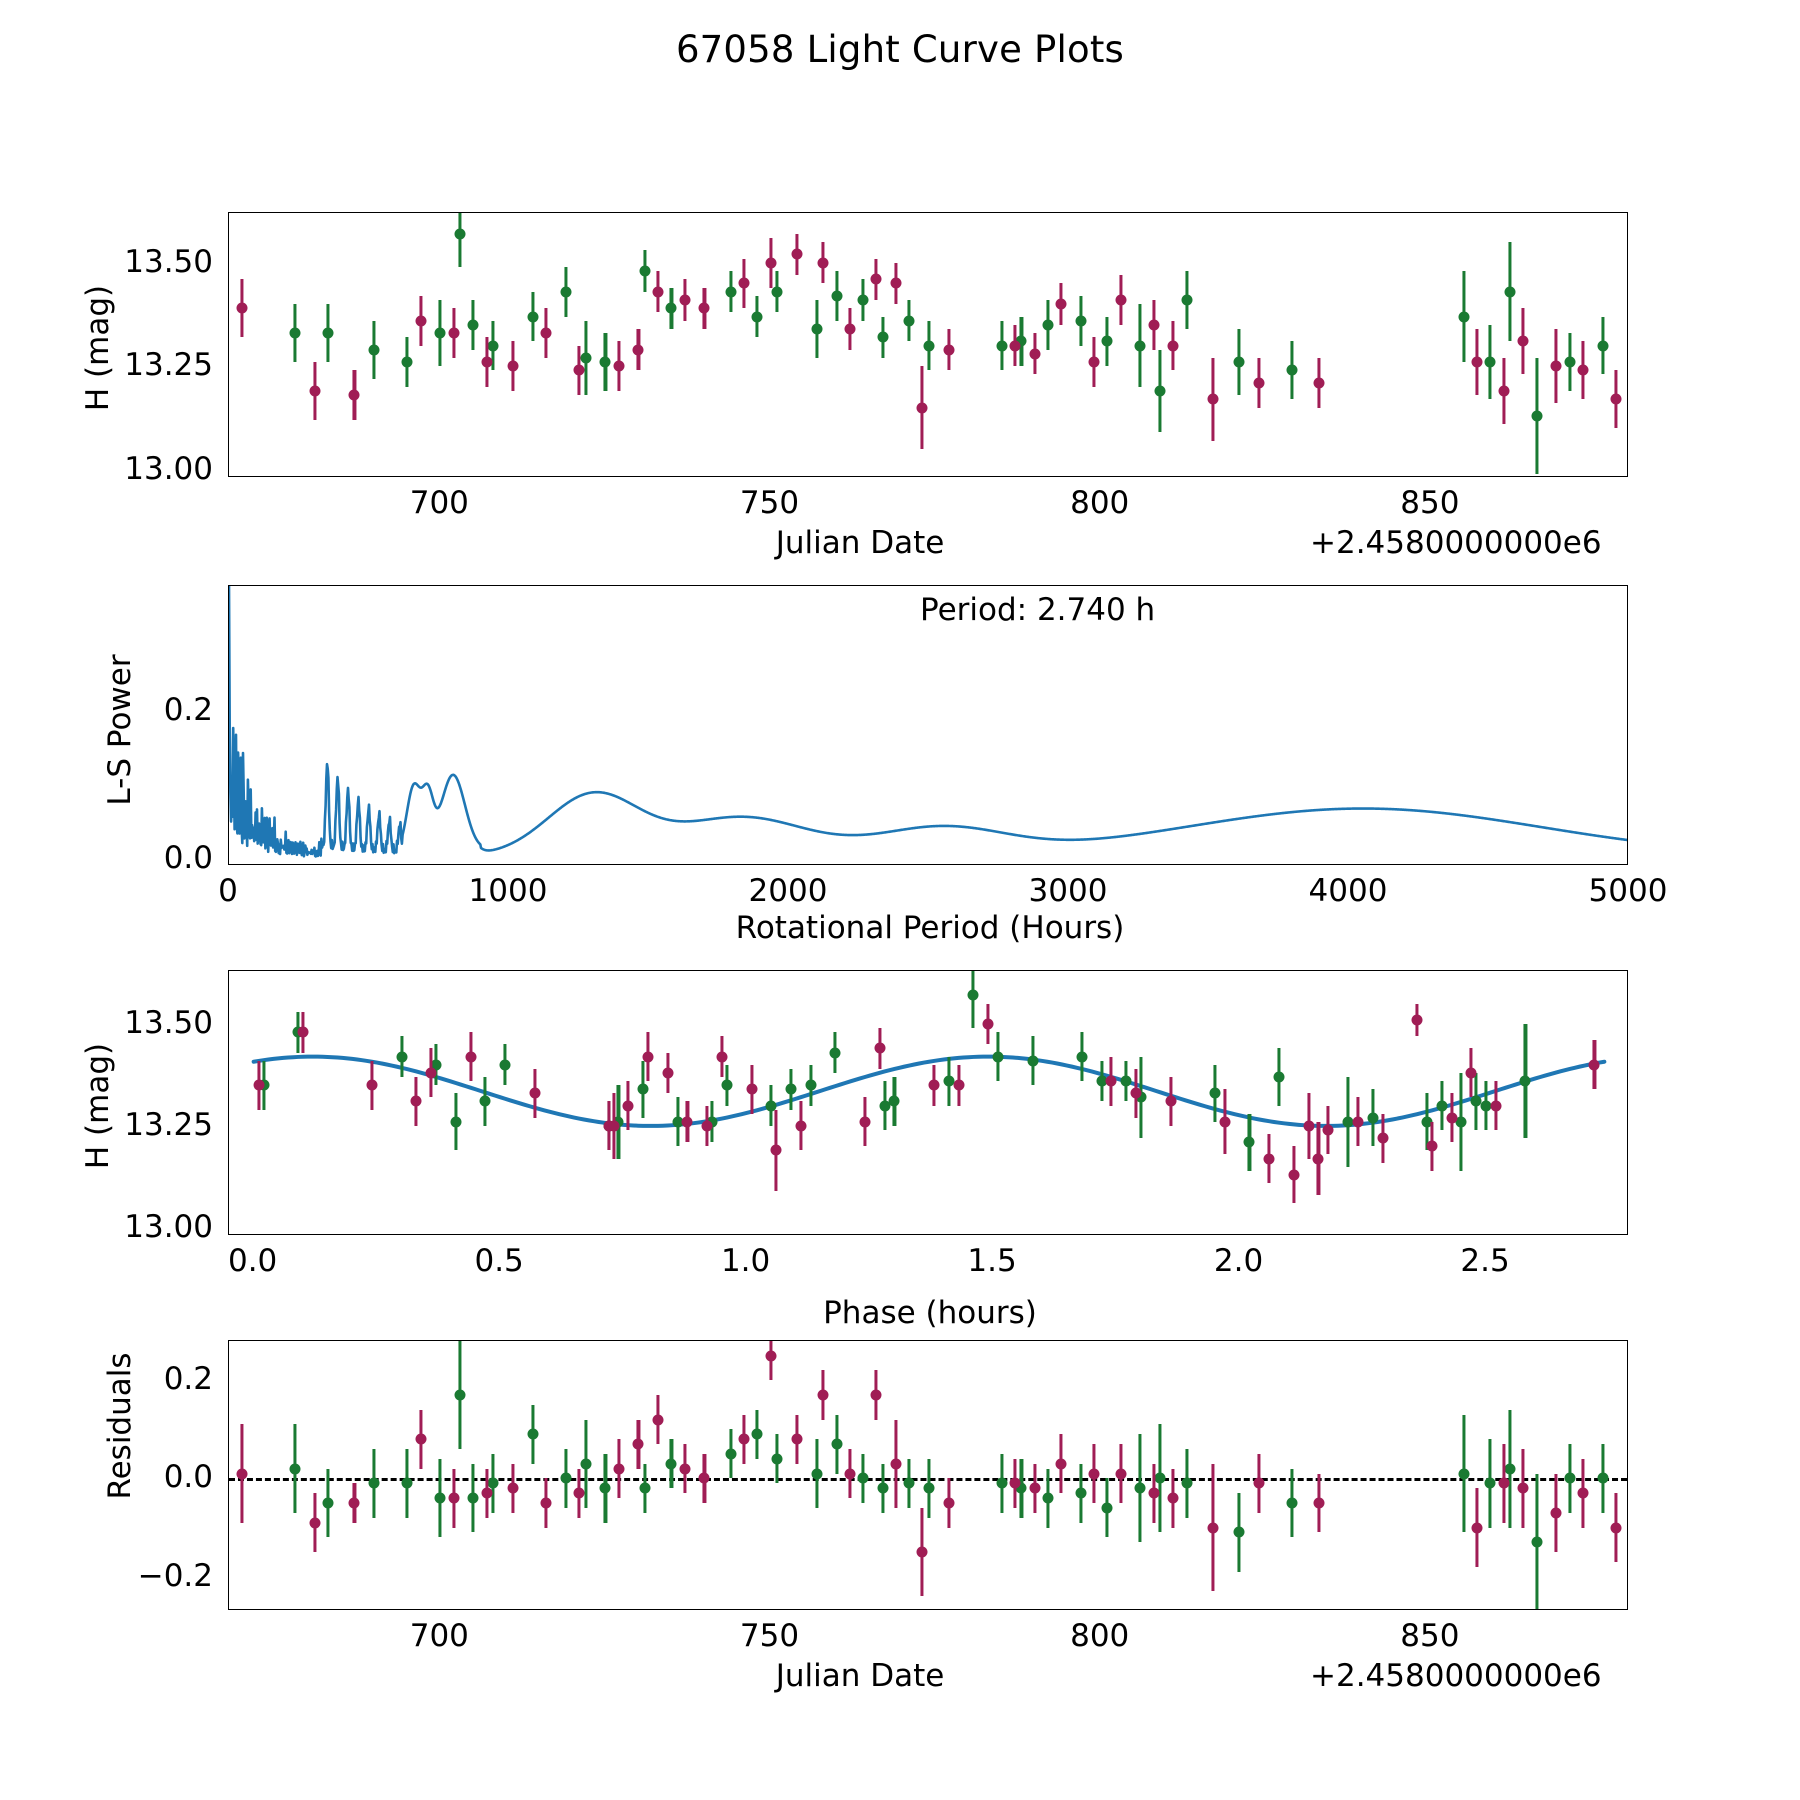 The width and height of the screenshot is (1800, 1800). What do you see at coordinates (928, 344) in the screenshot?
I see `light-curve-axes` at bounding box center [928, 344].